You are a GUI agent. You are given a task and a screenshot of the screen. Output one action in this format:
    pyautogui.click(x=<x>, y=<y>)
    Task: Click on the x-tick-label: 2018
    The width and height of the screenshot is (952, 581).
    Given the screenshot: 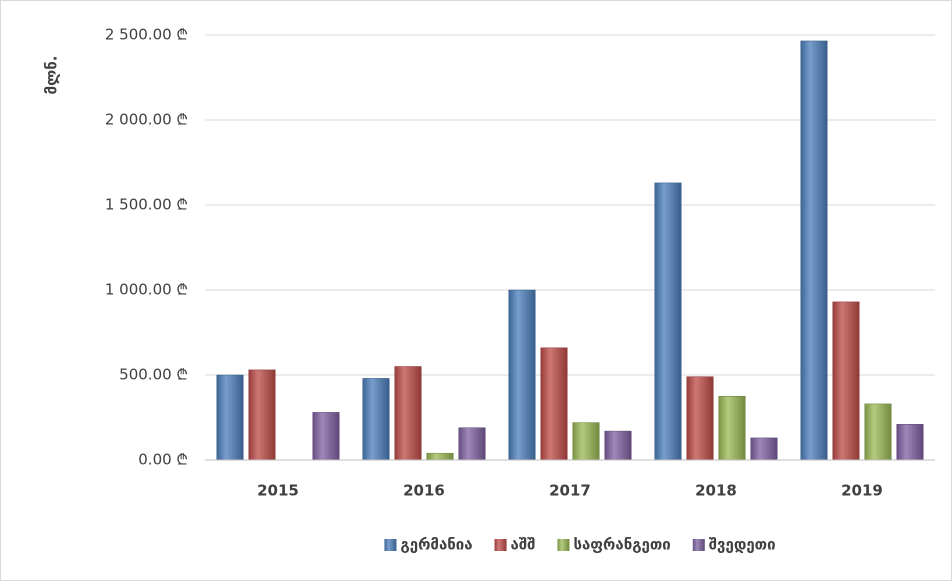 What is the action you would take?
    pyautogui.click(x=716, y=491)
    